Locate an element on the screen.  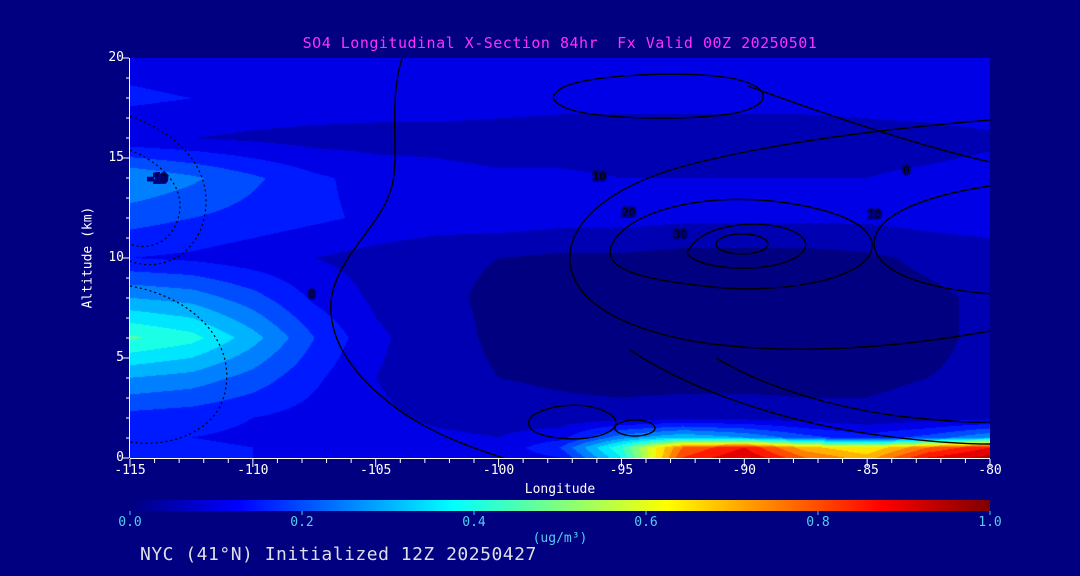
colorbar-tick-label: 0.2 is located at coordinates (302, 522).